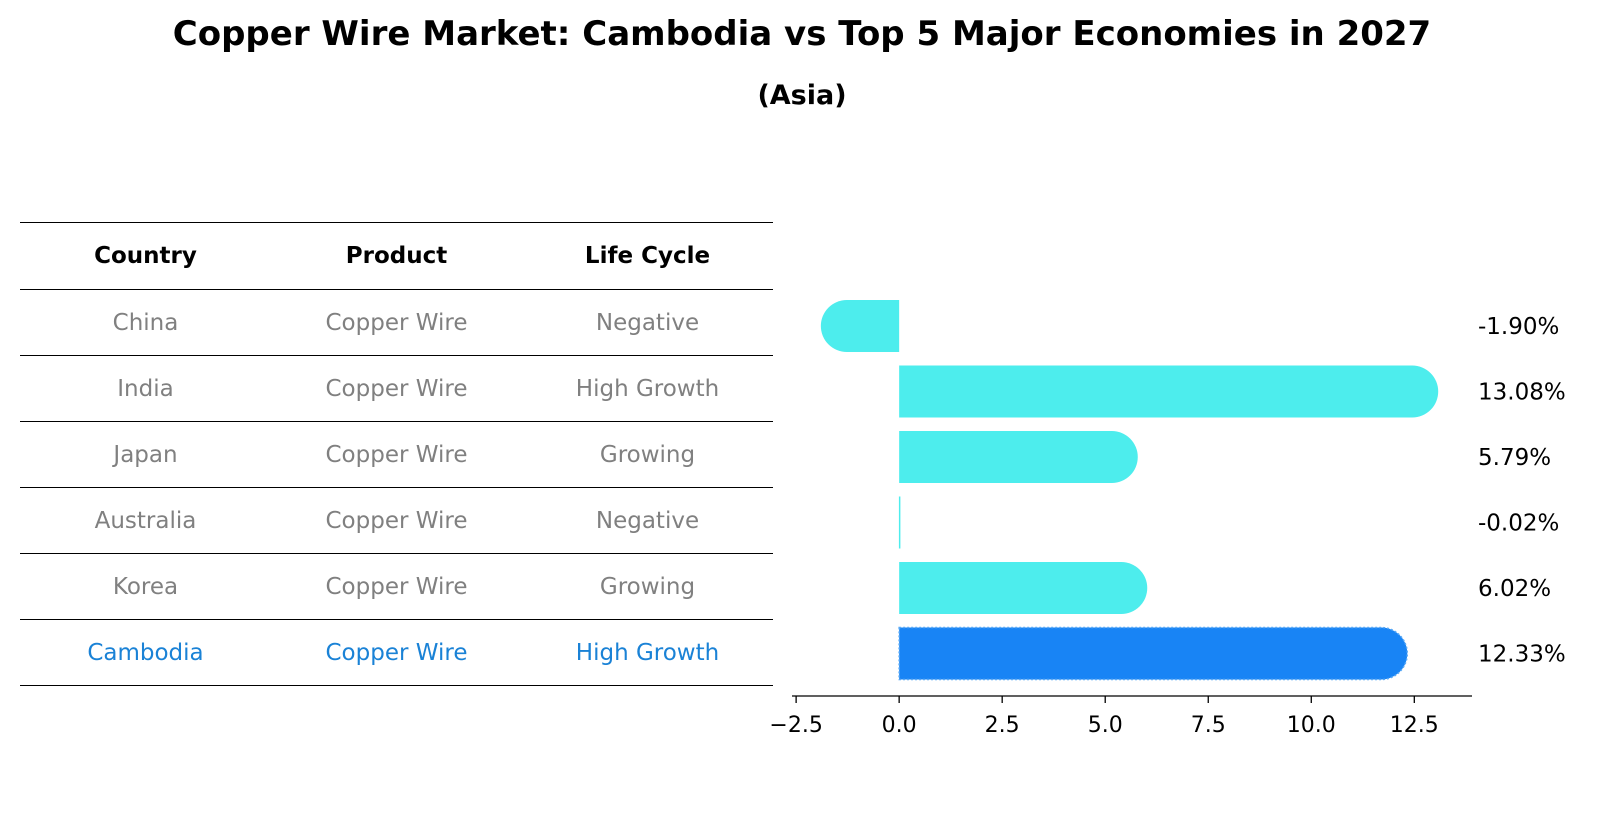  I want to click on value-label: -0.02%, so click(1518, 524).